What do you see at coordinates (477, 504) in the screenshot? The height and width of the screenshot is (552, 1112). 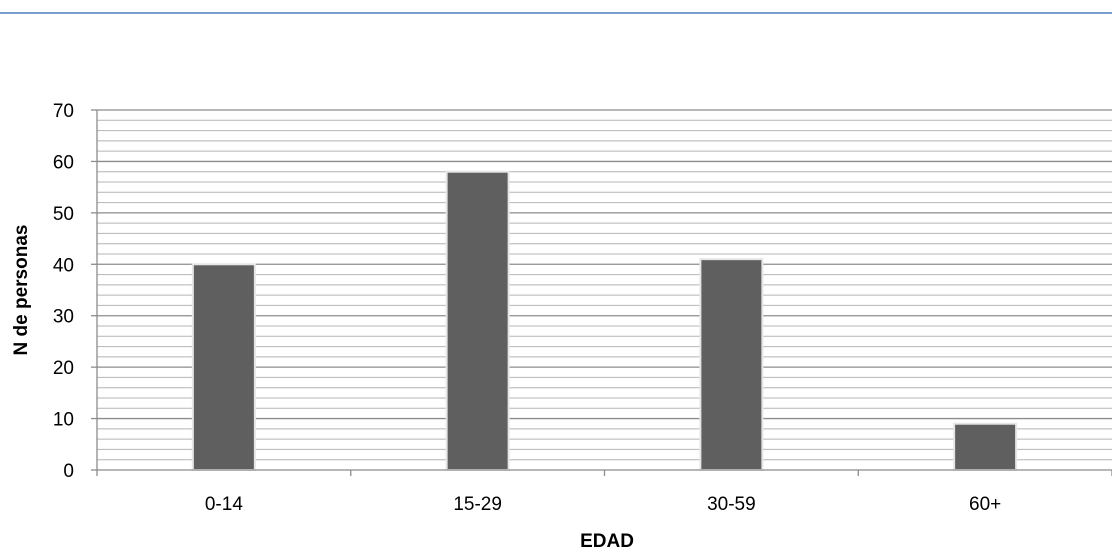 I see `x-tick-label: 15-29` at bounding box center [477, 504].